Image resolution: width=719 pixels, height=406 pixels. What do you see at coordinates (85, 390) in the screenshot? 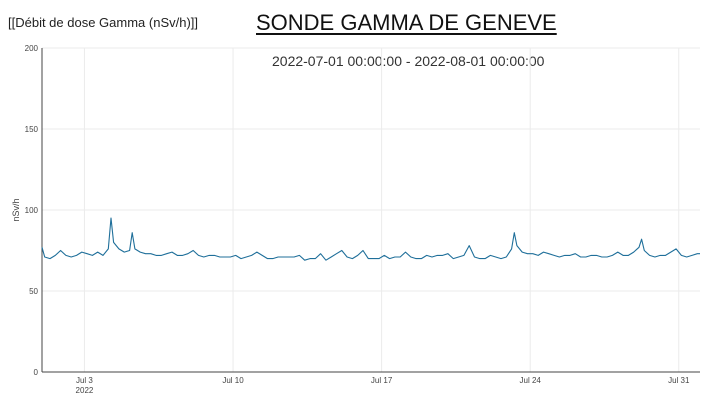
I see `x-tick-sublabel: 2022` at bounding box center [85, 390].